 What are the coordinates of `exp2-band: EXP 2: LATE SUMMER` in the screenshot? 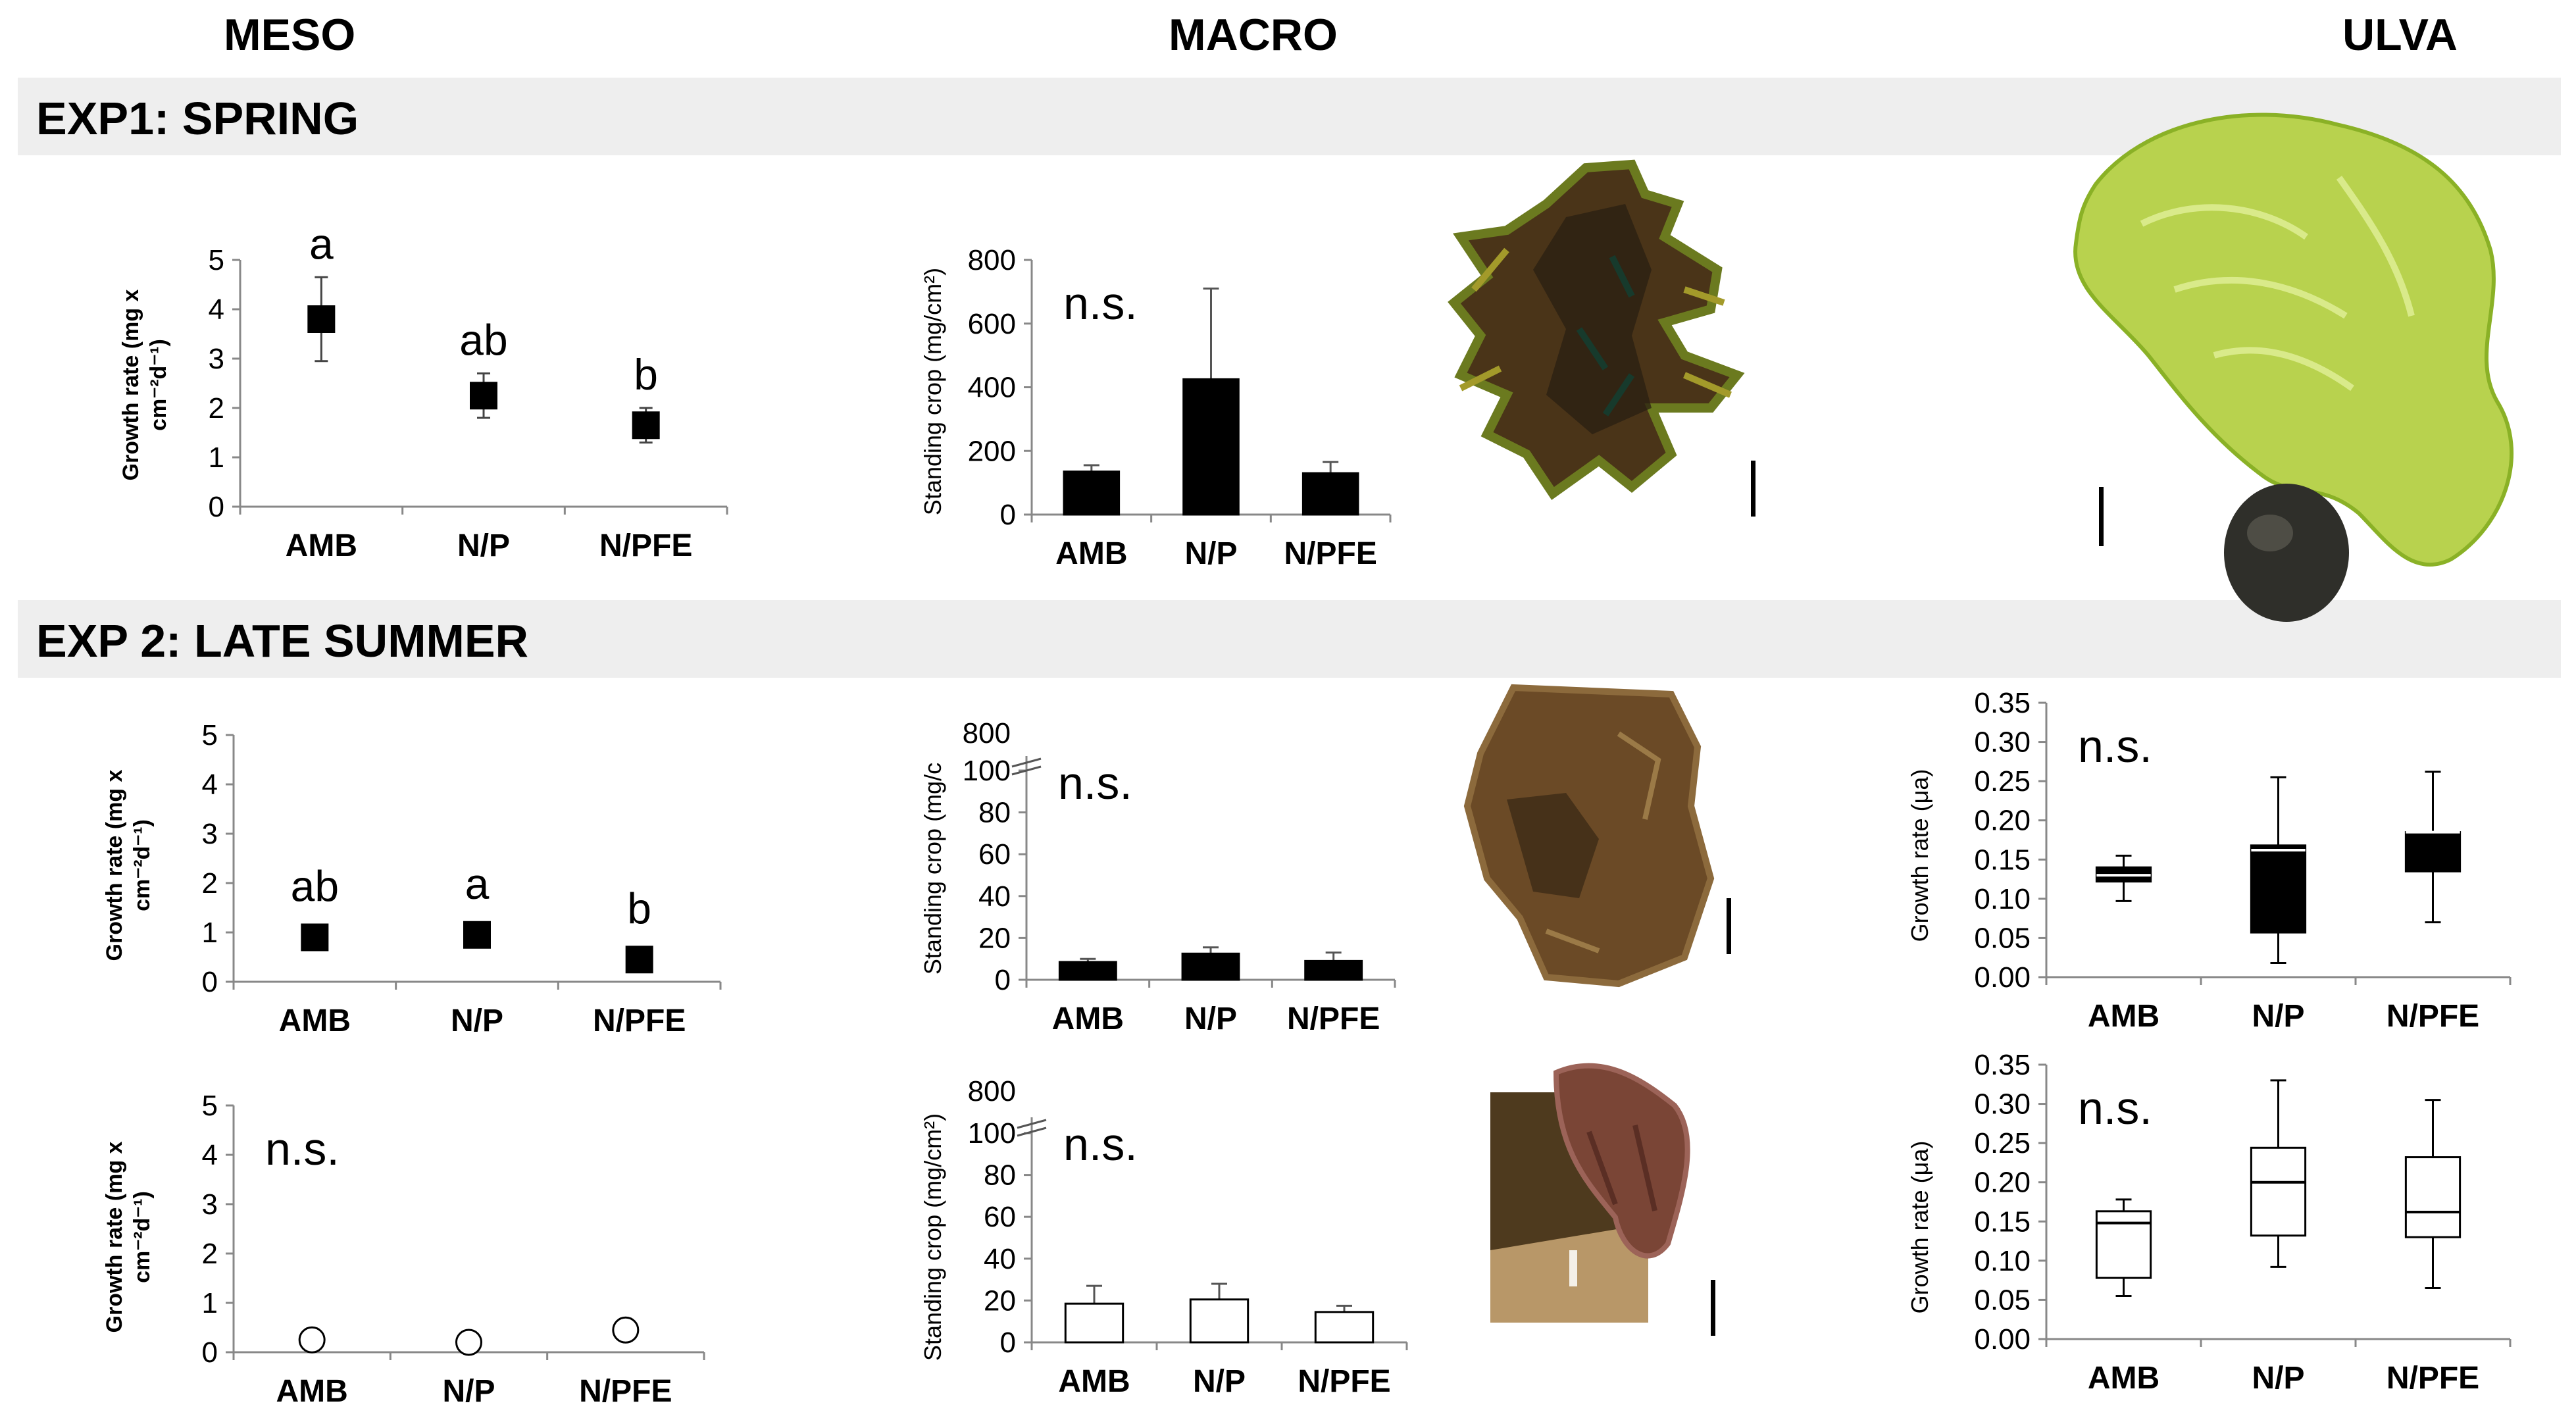 It's located at (1289, 639).